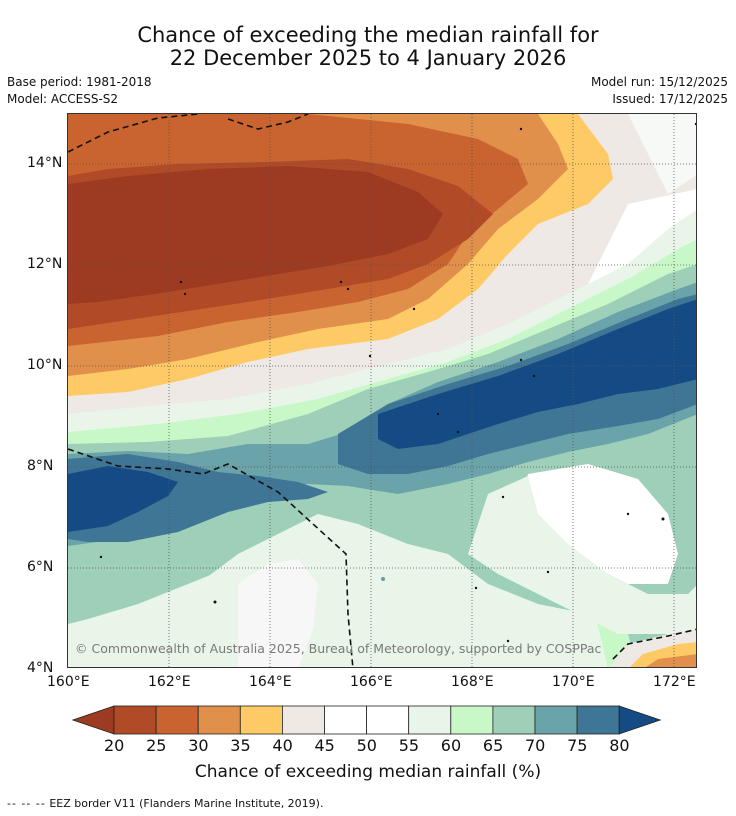 The width and height of the screenshot is (736, 816). Describe the element at coordinates (662, 154) in the screenshot. I see `band-55-pale-ne` at that location.